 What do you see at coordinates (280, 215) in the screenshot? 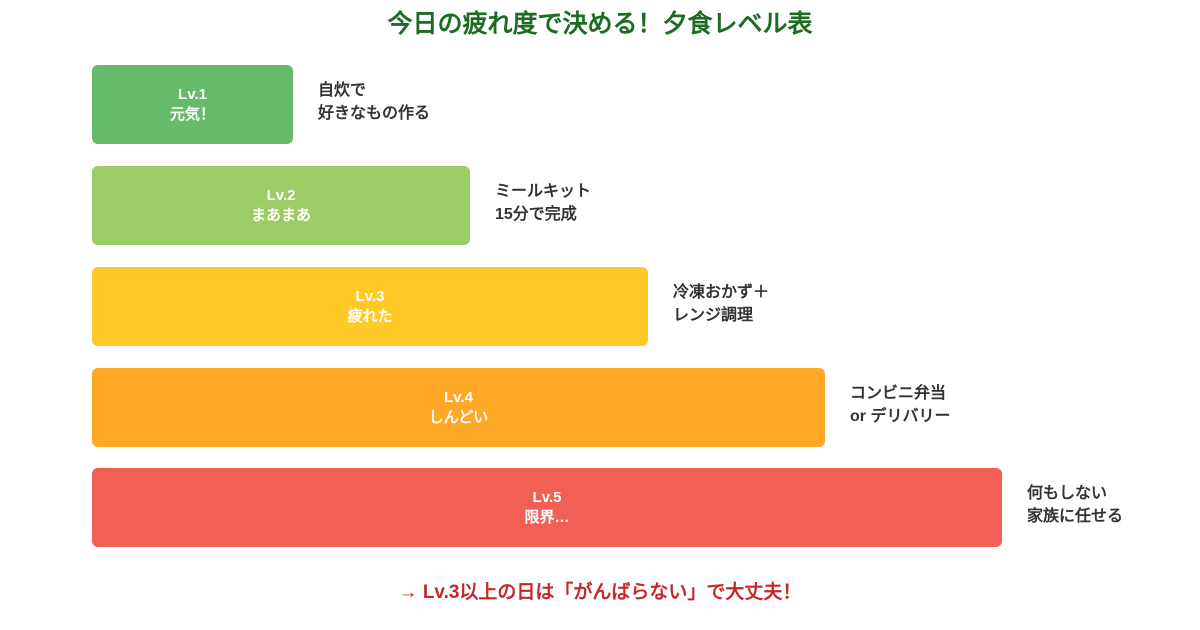
I see `level-state: まあまあ` at bounding box center [280, 215].